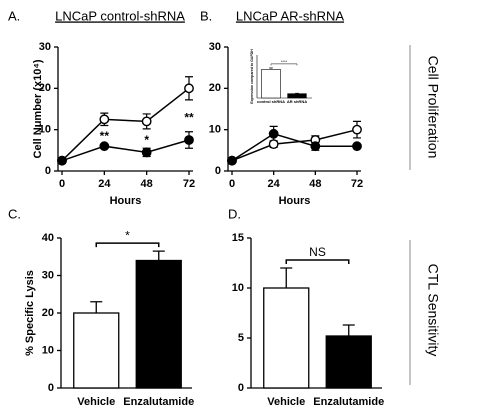 The width and height of the screenshot is (500, 417). Describe the element at coordinates (30, 313) in the screenshot. I see `y-axis-label: % Specific Lysis` at that location.